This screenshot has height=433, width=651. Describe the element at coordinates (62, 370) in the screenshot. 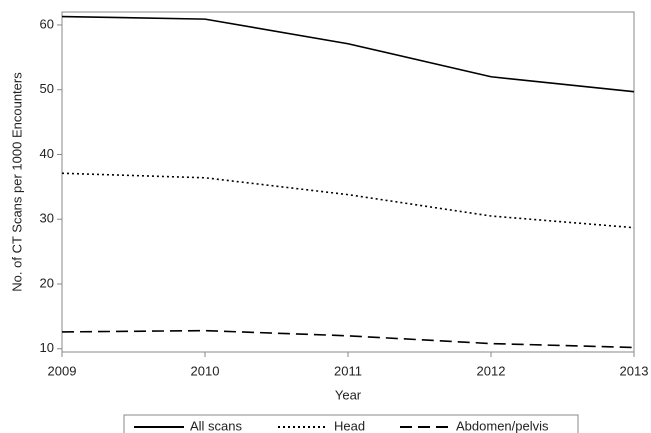

I see `x-tick-label: 2009` at that location.